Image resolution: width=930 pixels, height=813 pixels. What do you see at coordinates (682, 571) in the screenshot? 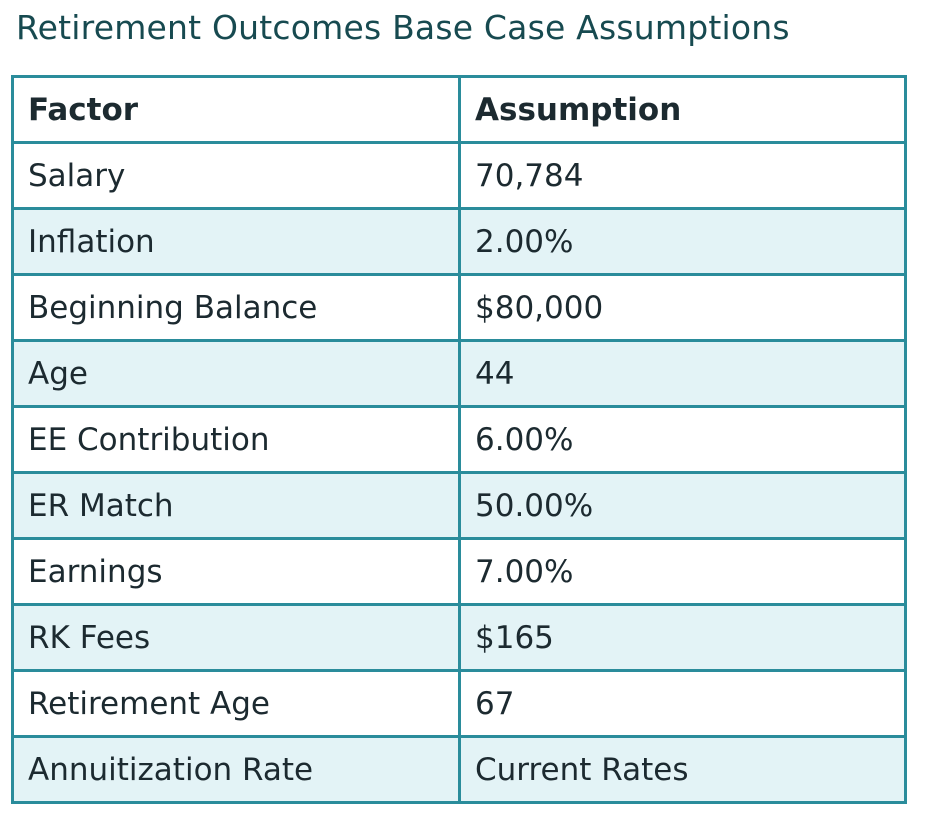
I see `assumption-cell: 7.00%` at bounding box center [682, 571].